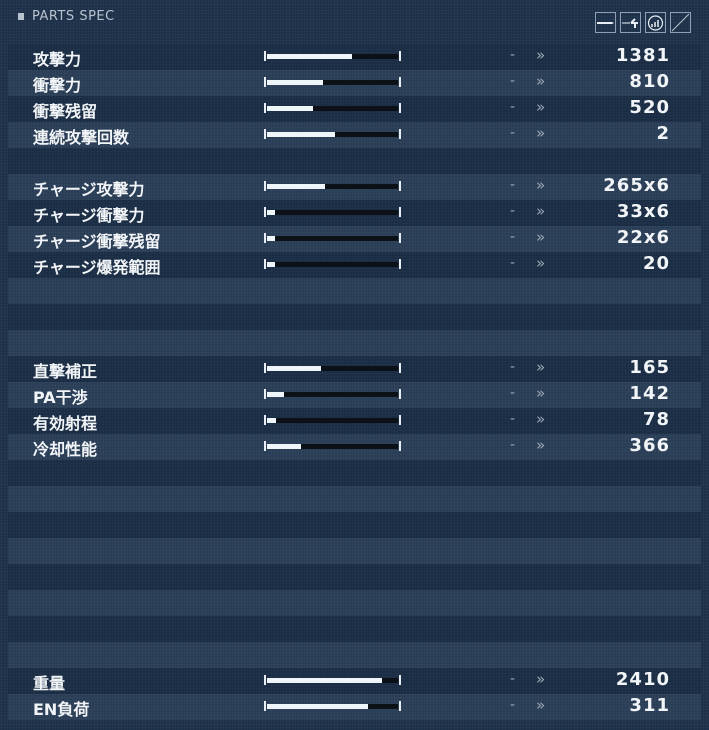  What do you see at coordinates (680, 22) in the screenshot?
I see `diagonal-slash-icon` at bounding box center [680, 22].